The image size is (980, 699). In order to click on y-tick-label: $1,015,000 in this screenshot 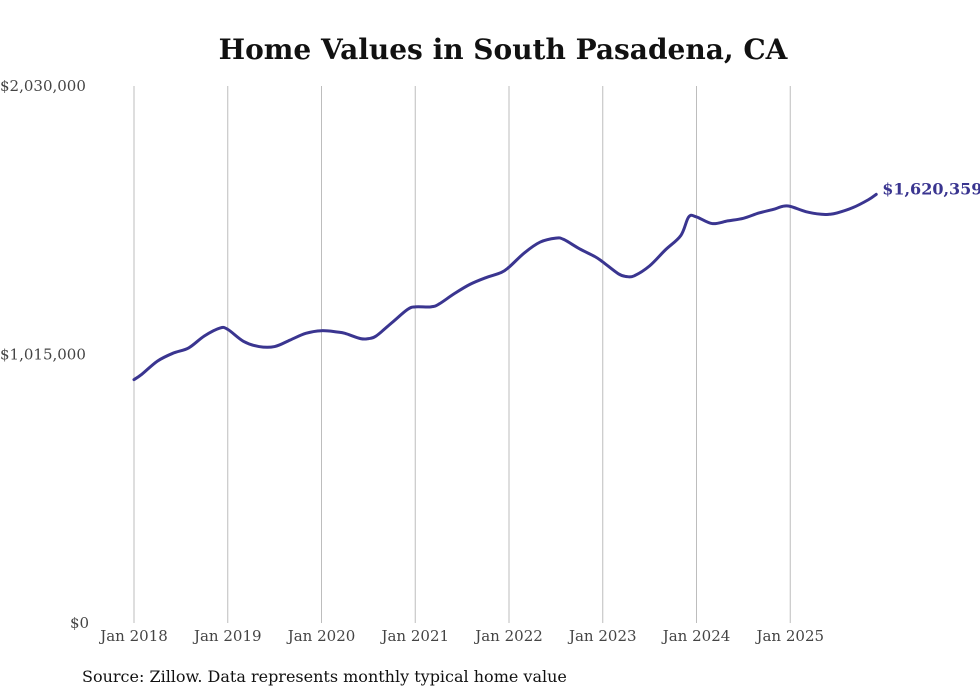, I will do `click(43, 355)`.